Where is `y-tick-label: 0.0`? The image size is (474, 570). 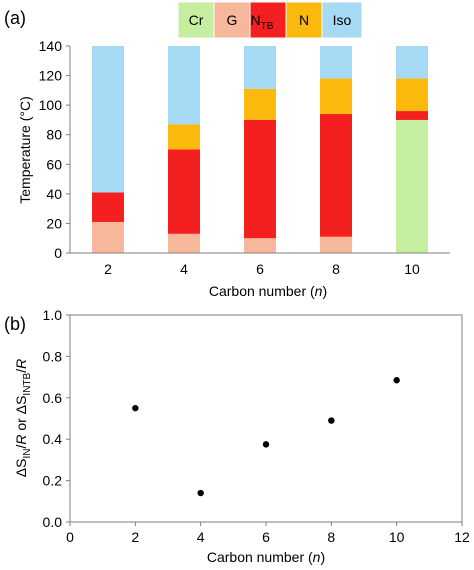
y-tick-label: 0.0 is located at coordinates (53, 522).